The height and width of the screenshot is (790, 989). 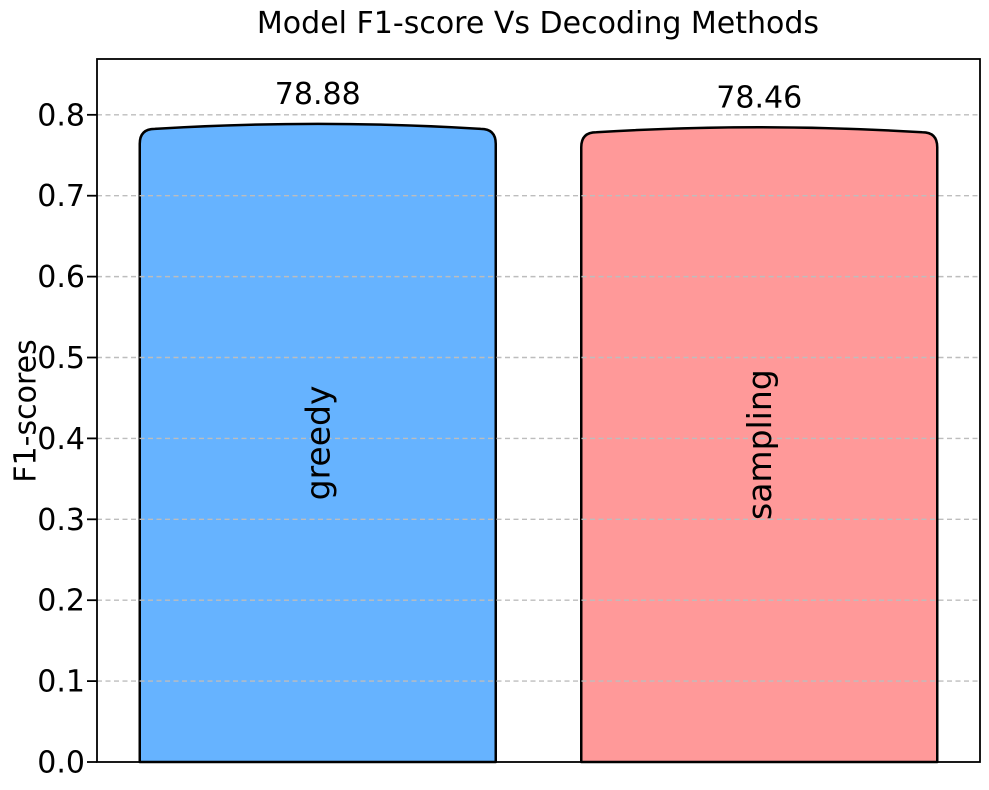 What do you see at coordinates (26, 410) in the screenshot?
I see `y-axis-title: F1-scores` at bounding box center [26, 410].